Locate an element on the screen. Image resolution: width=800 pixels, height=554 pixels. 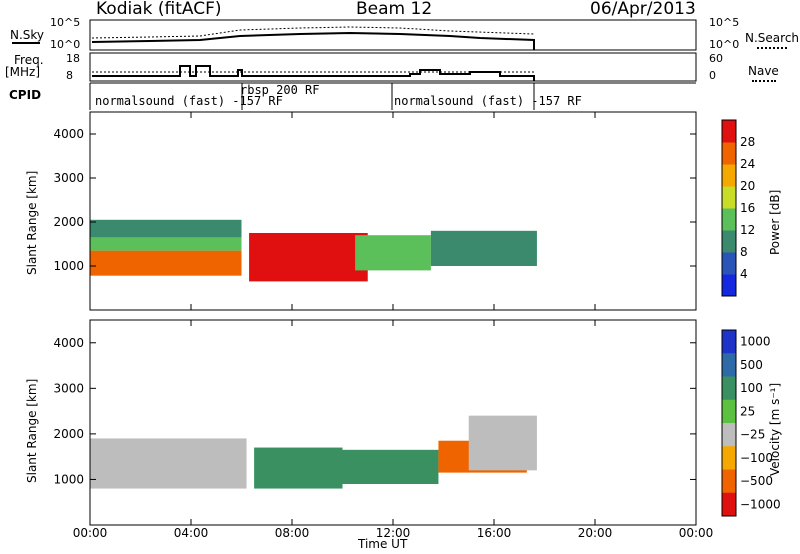
freq-label-1: Freq. is located at coordinates (29, 60).